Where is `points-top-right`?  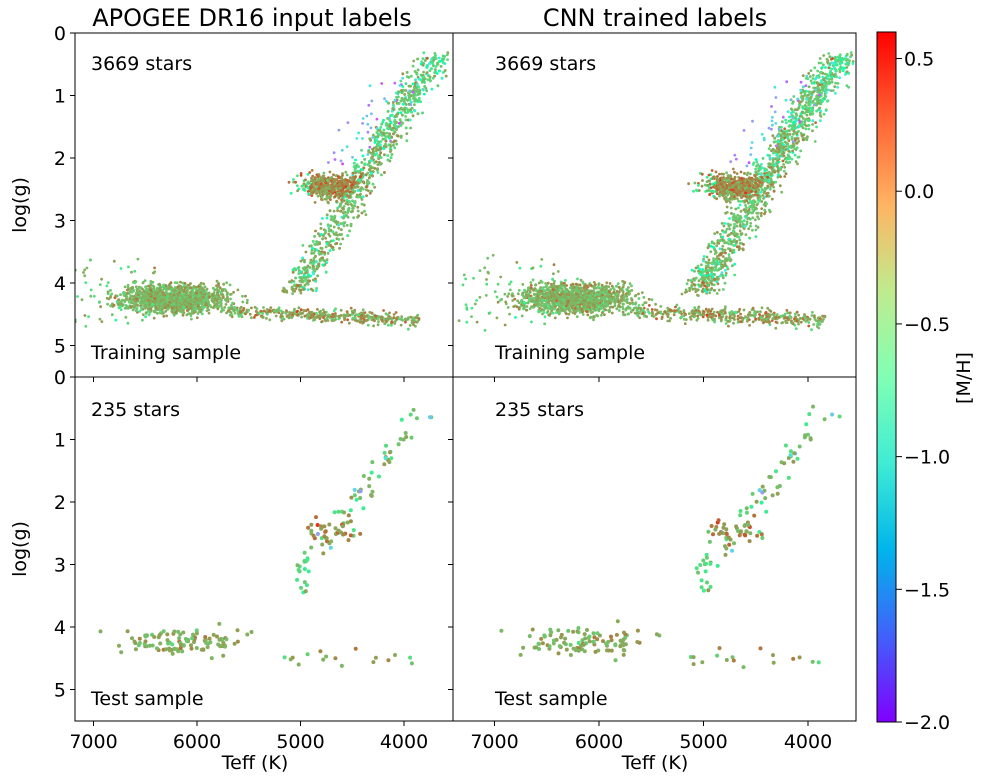
points-top-right is located at coordinates (656, 191).